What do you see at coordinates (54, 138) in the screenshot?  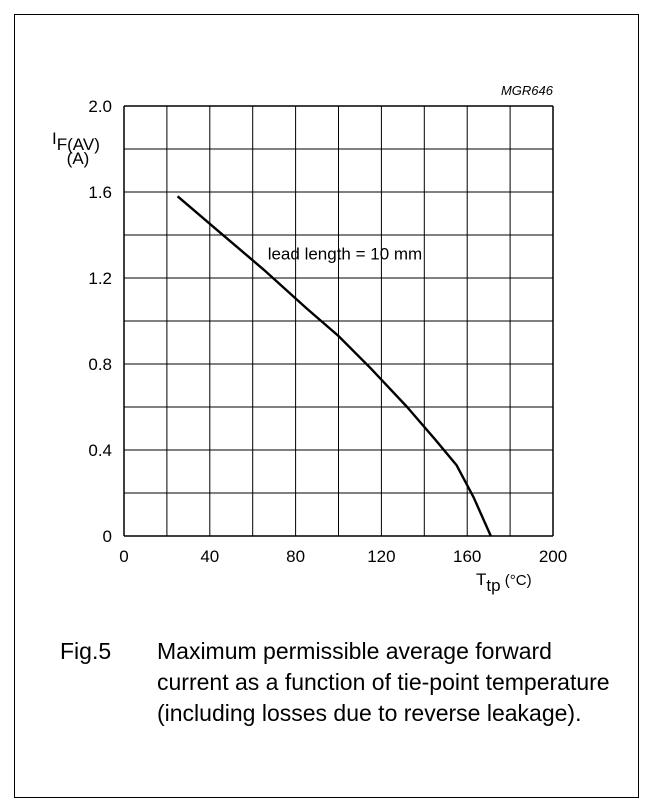 I see `y-axis-symbol: I` at bounding box center [54, 138].